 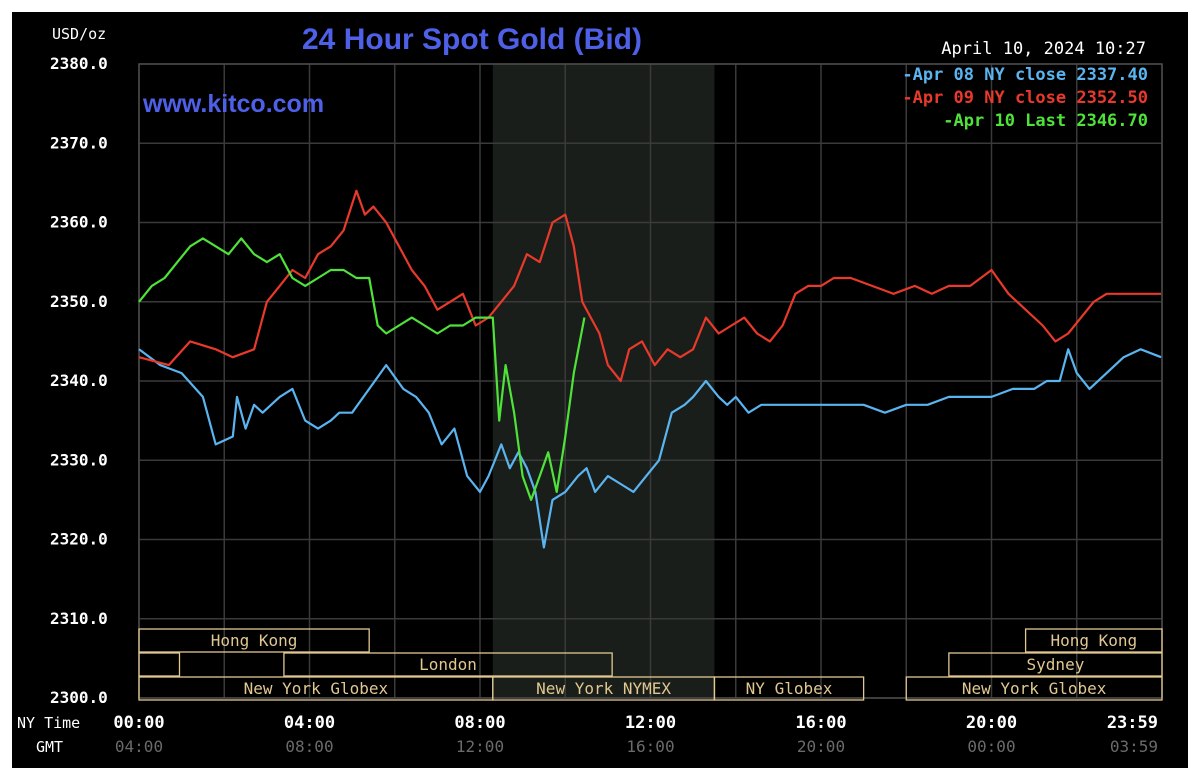 I want to click on legend-entry-apr09: -Apr 09 NY close 2352.50, so click(x=1025, y=98).